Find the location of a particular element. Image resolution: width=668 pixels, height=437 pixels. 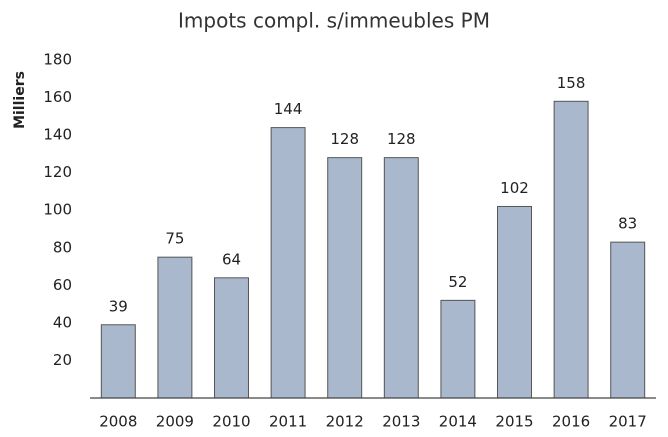

x-tick-label: 2008 is located at coordinates (118, 422).